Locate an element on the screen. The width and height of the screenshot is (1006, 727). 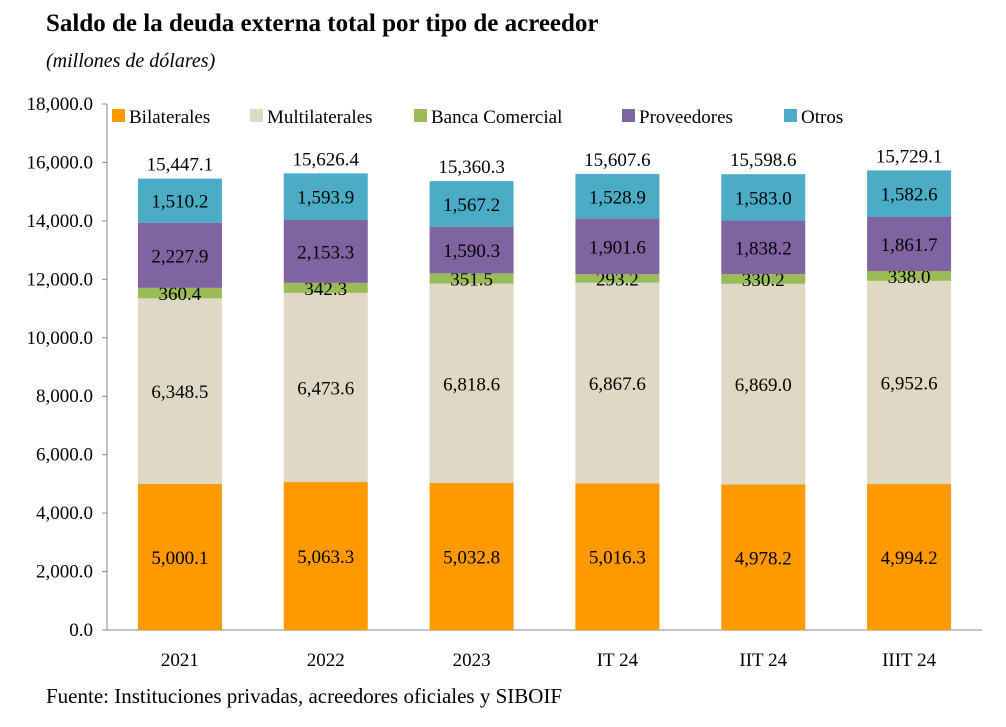
data-label: 1,590.3 is located at coordinates (471, 251).